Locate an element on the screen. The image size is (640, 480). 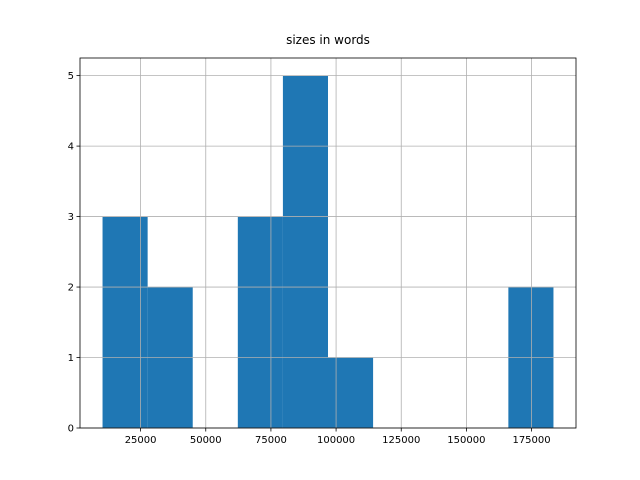
x-tick-label: 50000 is located at coordinates (206, 440).